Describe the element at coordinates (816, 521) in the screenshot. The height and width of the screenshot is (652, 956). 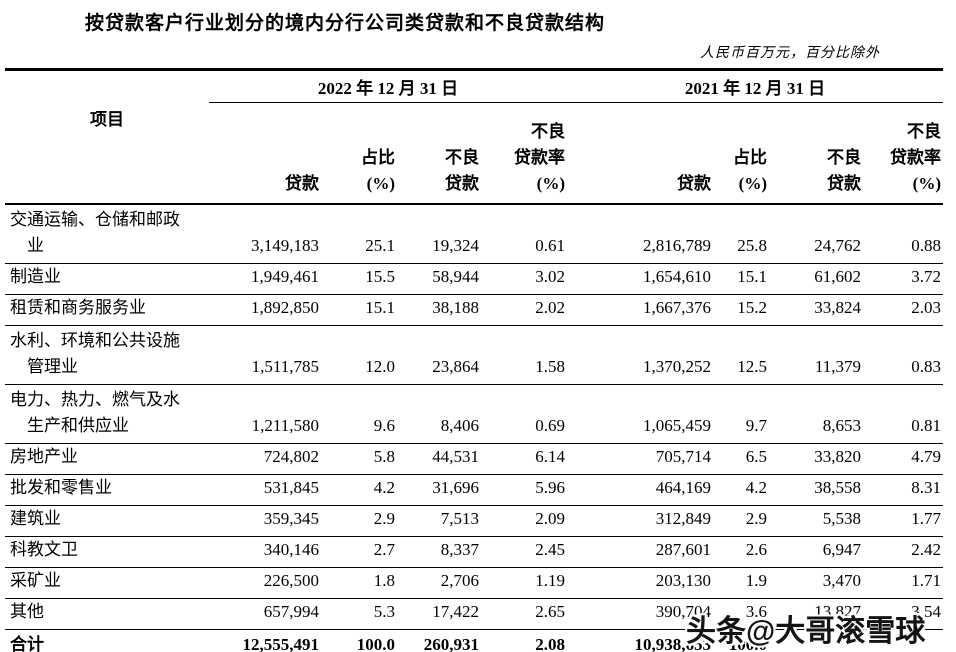
I see `value-cell: 5,538` at that location.